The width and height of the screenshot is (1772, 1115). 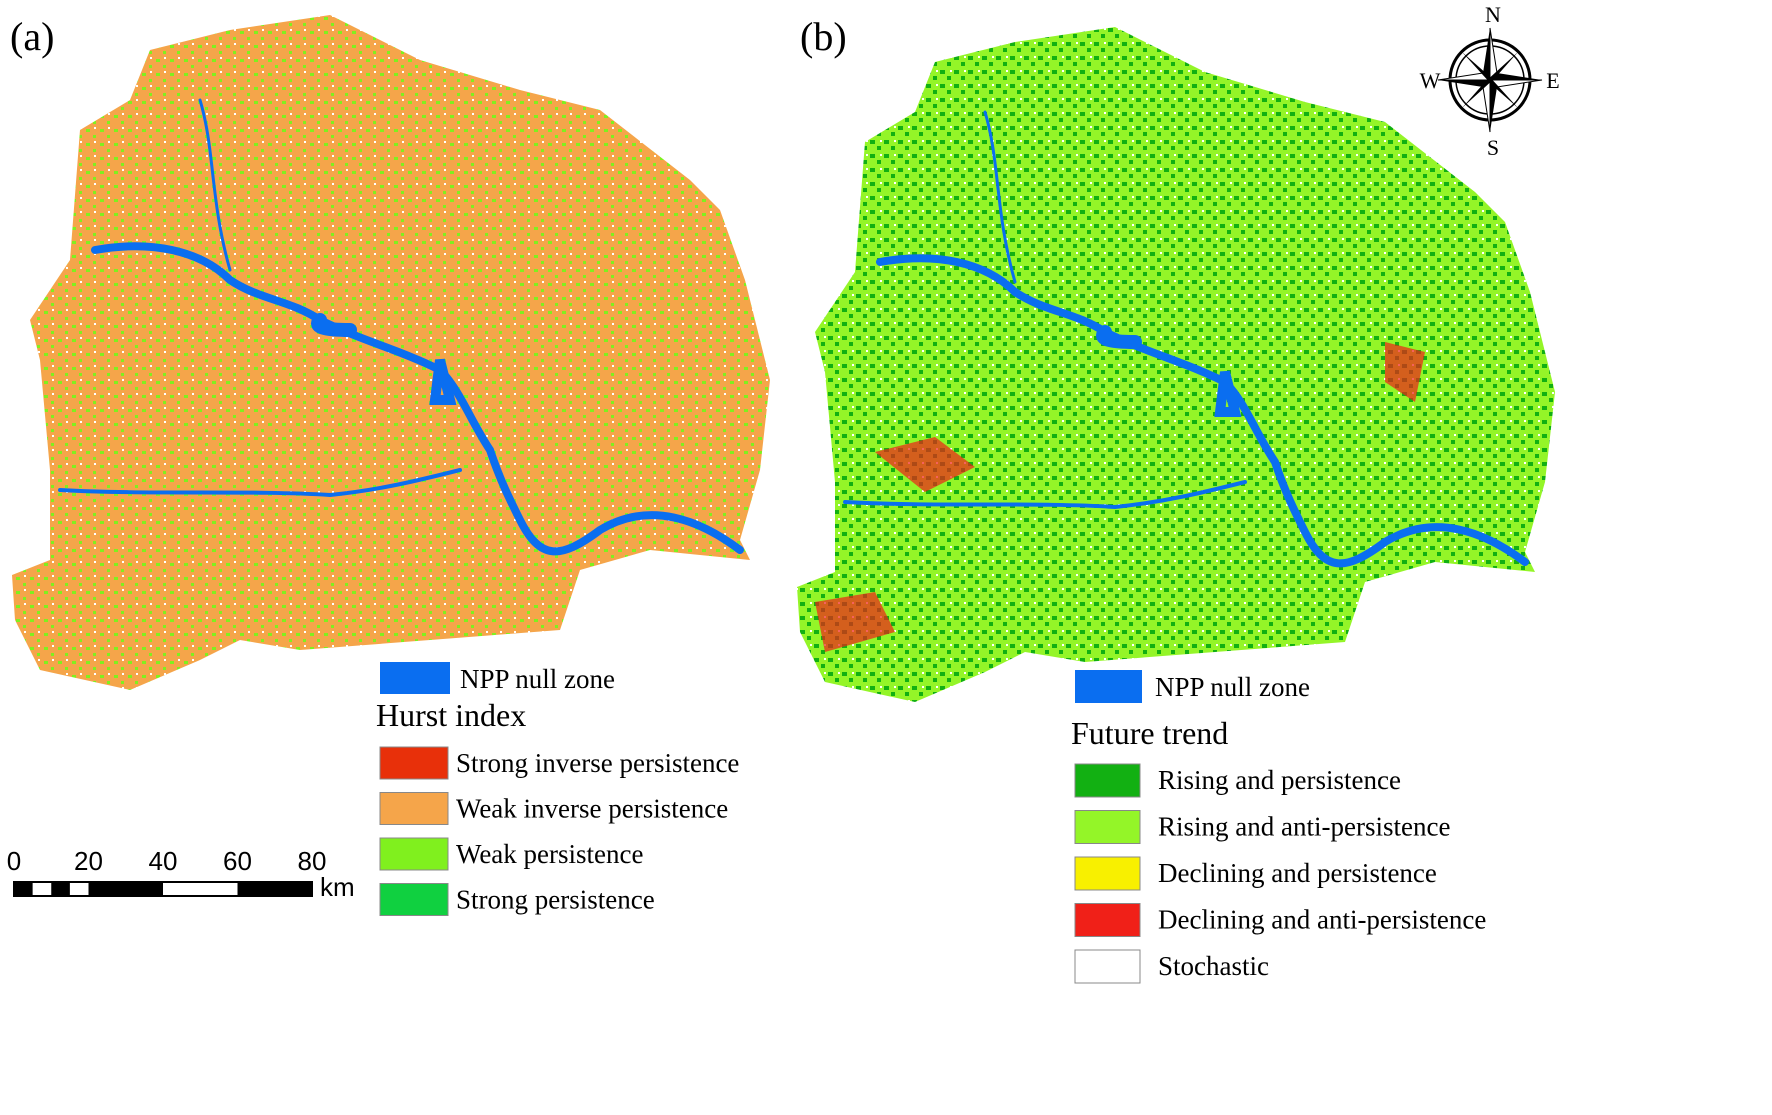 What do you see at coordinates (1304, 827) in the screenshot?
I see `legend-label: Rising and anti-persistence` at bounding box center [1304, 827].